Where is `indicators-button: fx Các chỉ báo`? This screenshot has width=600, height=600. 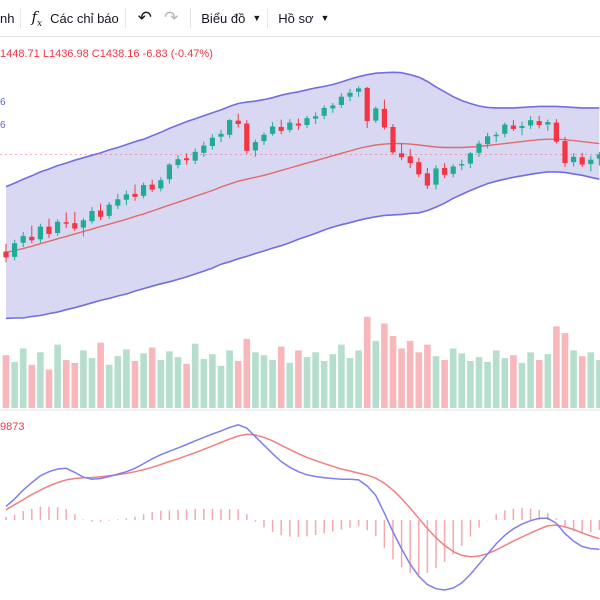 indicators-button: fx Các chỉ báo is located at coordinates (74, 18).